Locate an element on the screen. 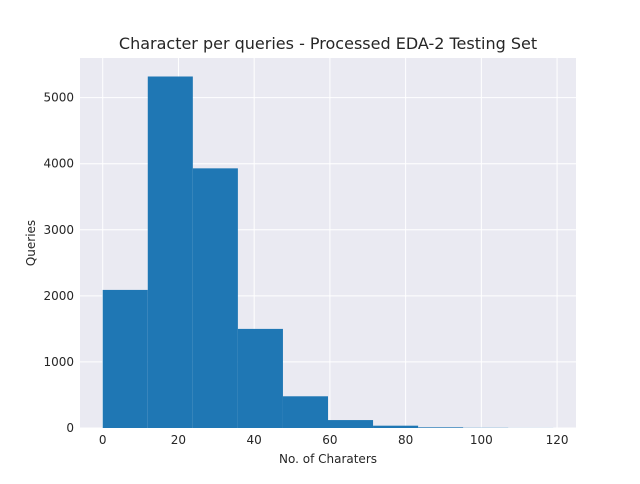 This screenshot has width=640, height=484. x-tick-labels: 0 20 40 60 80 100 120 is located at coordinates (334, 440).